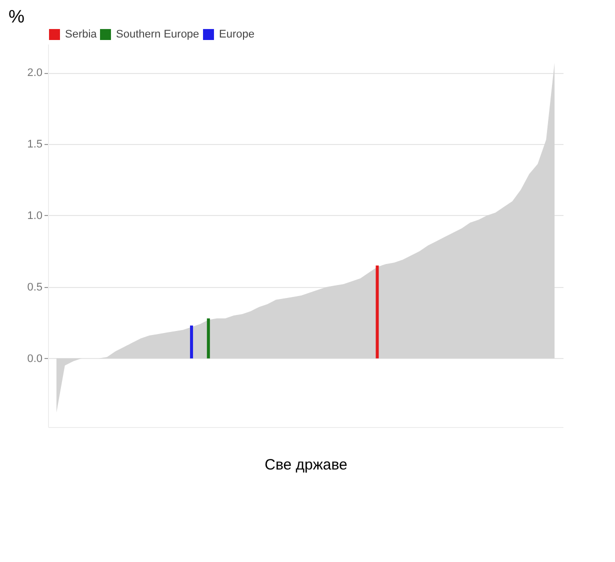 This screenshot has width=615, height=562. I want to click on y-tick-label: 0.0, so click(34, 358).